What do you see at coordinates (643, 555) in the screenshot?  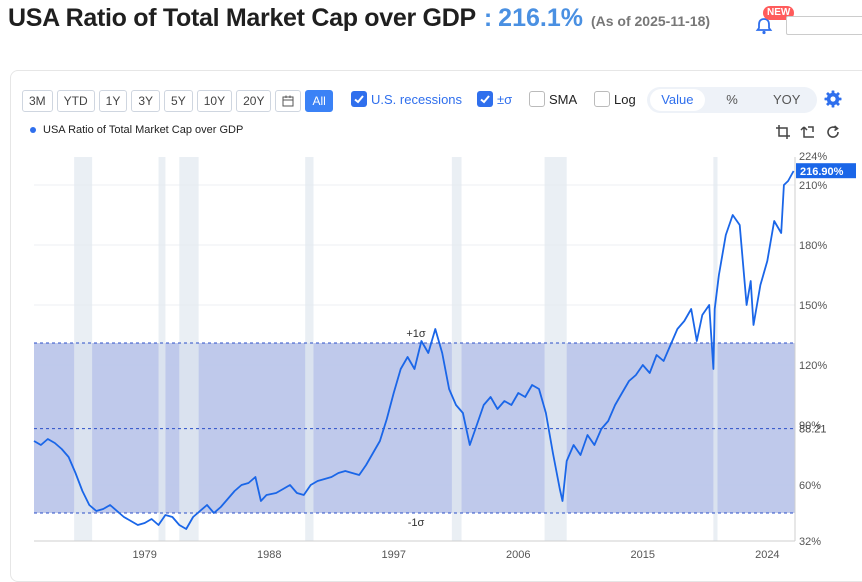 I see `x-tick-label: 2015` at bounding box center [643, 555].